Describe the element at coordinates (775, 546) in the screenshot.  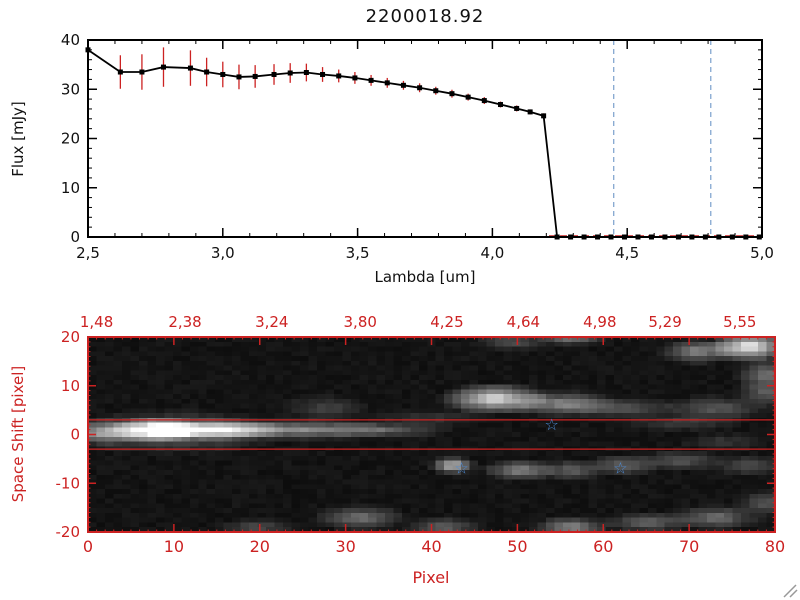
I see `tick-label: 80` at that location.